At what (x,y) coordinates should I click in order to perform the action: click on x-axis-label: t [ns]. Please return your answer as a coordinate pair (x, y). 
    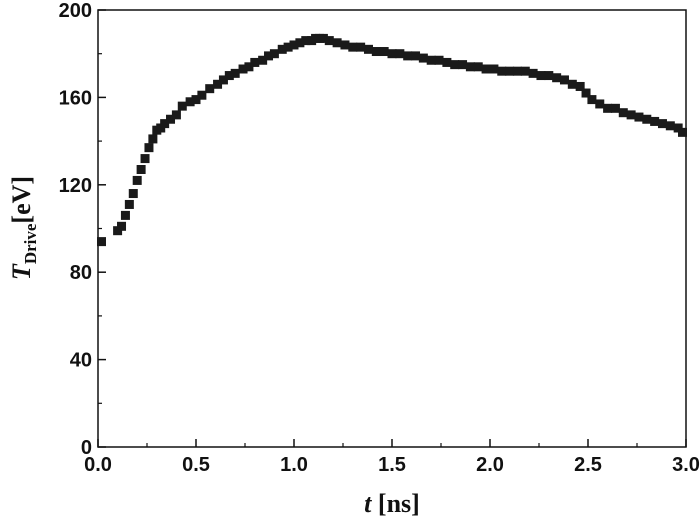
    Looking at the image, I should click on (392, 503).